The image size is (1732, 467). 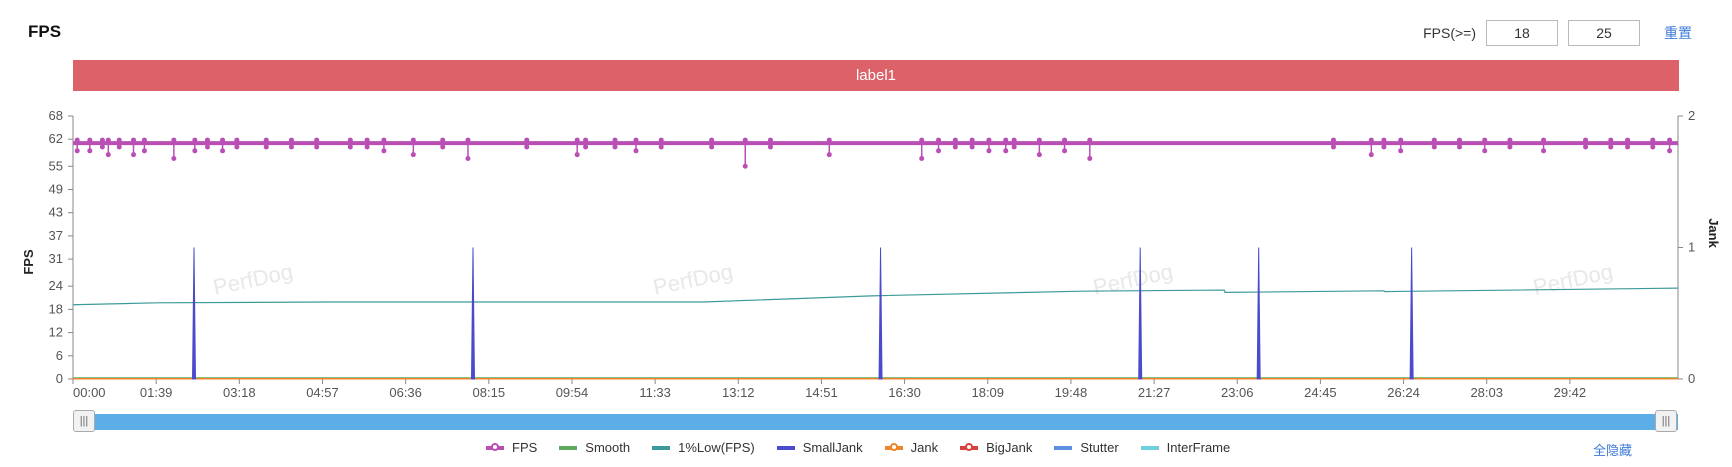 I want to click on grip-icon: |||, so click(x=84, y=421).